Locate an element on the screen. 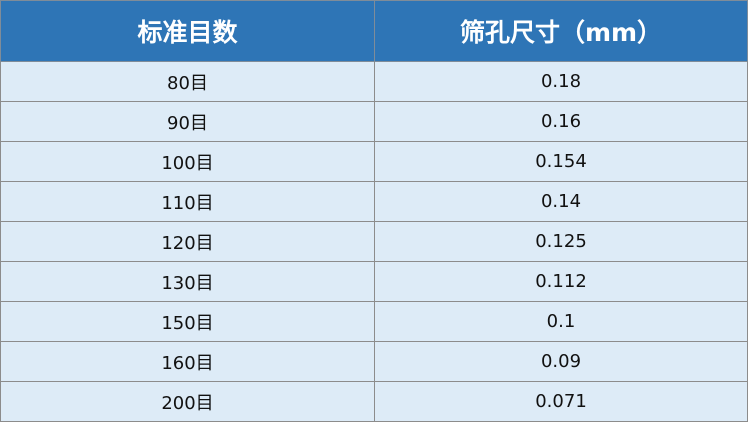 This screenshot has width=748, height=423. mesh-cell: 100目 is located at coordinates (187, 161).